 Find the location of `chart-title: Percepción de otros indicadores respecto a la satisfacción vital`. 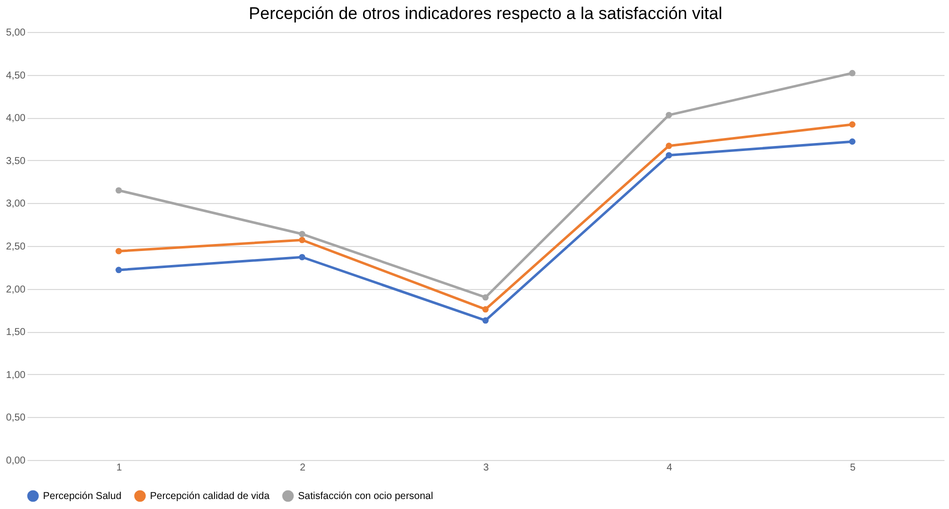

chart-title: Percepción de otros indicadores respecto a la satisfacción vital is located at coordinates (485, 13).